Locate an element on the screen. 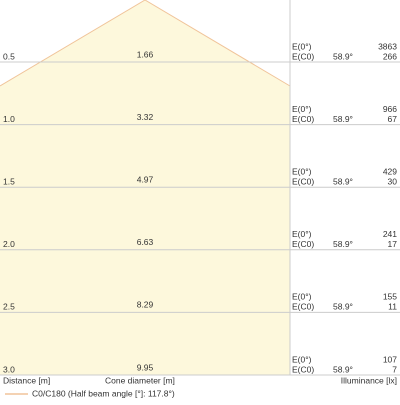 Image resolution: width=400 pixels, height=405 pixels. ec0-value: 7 is located at coordinates (394, 369).